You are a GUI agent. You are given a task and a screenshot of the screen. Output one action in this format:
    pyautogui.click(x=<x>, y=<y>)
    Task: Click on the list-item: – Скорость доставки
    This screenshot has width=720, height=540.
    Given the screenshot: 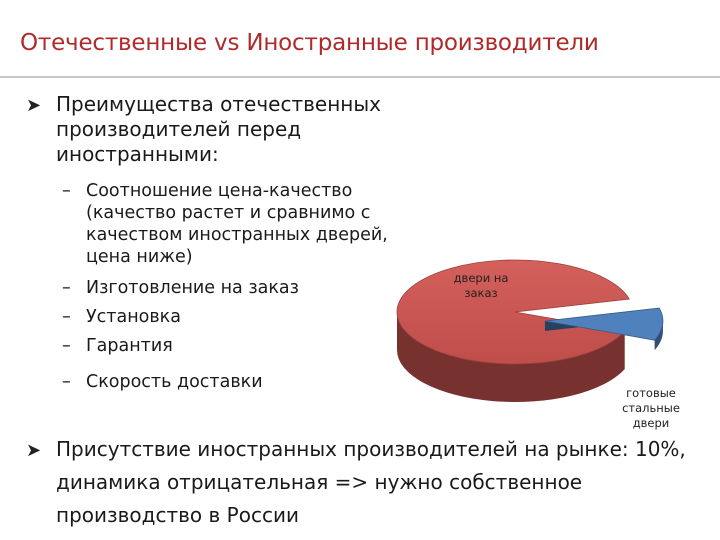 What is the action you would take?
    pyautogui.click(x=162, y=382)
    